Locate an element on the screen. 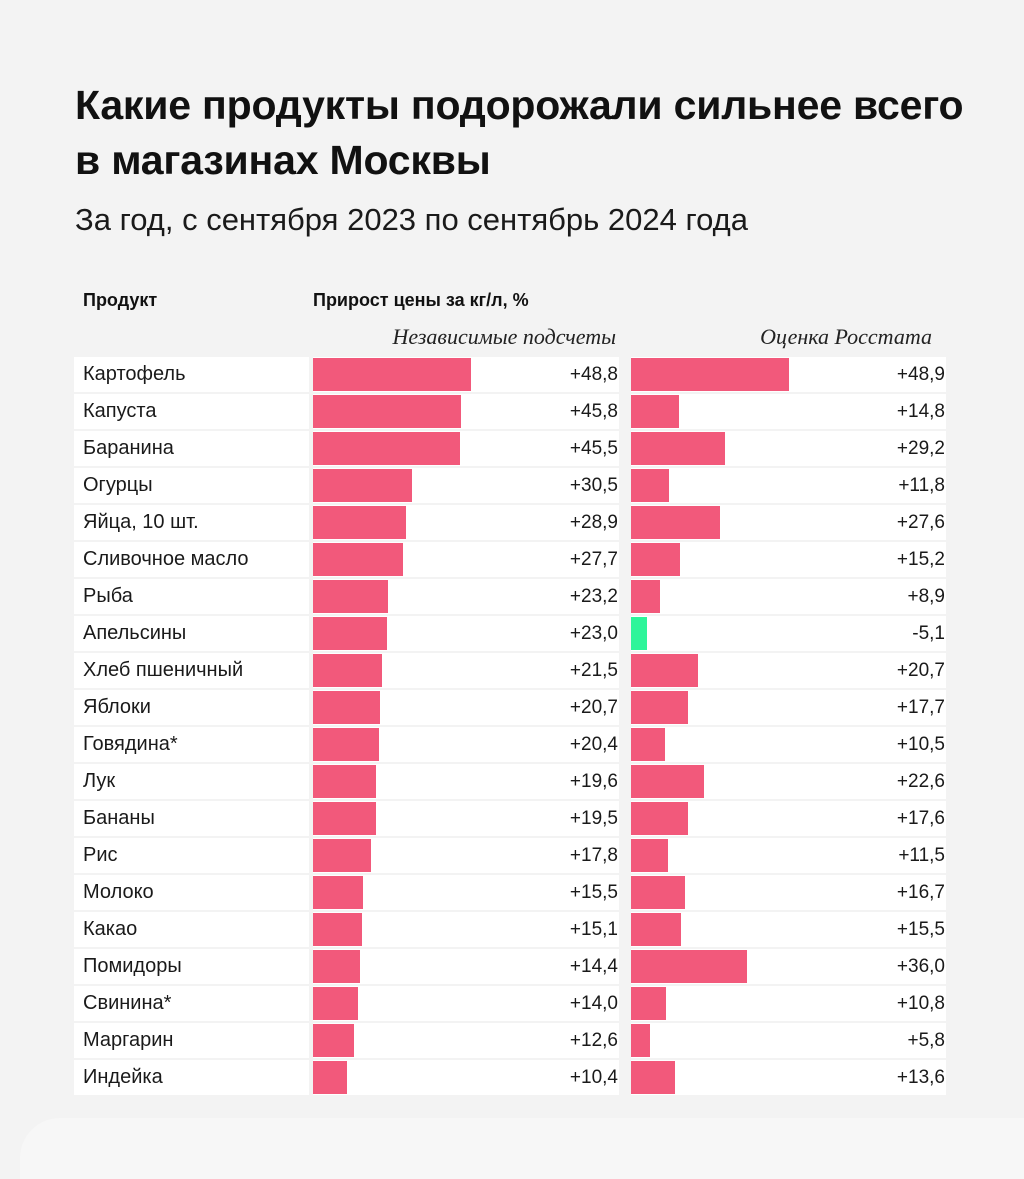 This screenshot has height=1179, width=1024. series-label-independent: Независимые подсчеты is located at coordinates (504, 336).